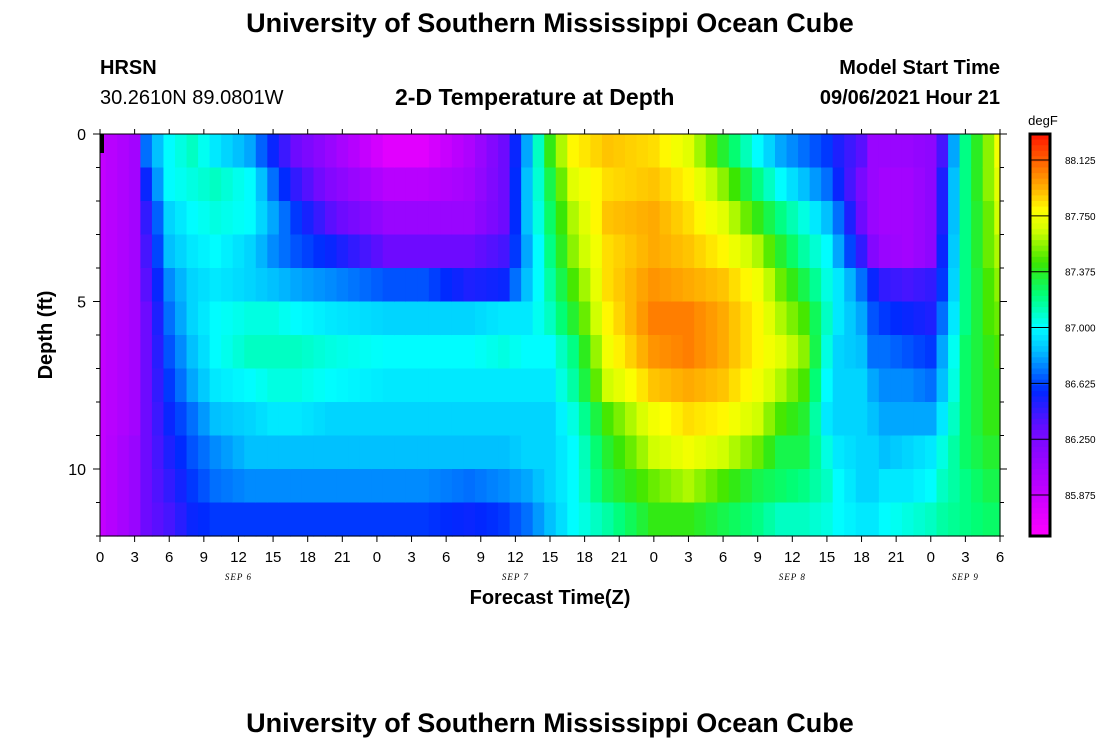 This screenshot has height=750, width=1100. I want to click on x-tick-label: 3, so click(134, 557).